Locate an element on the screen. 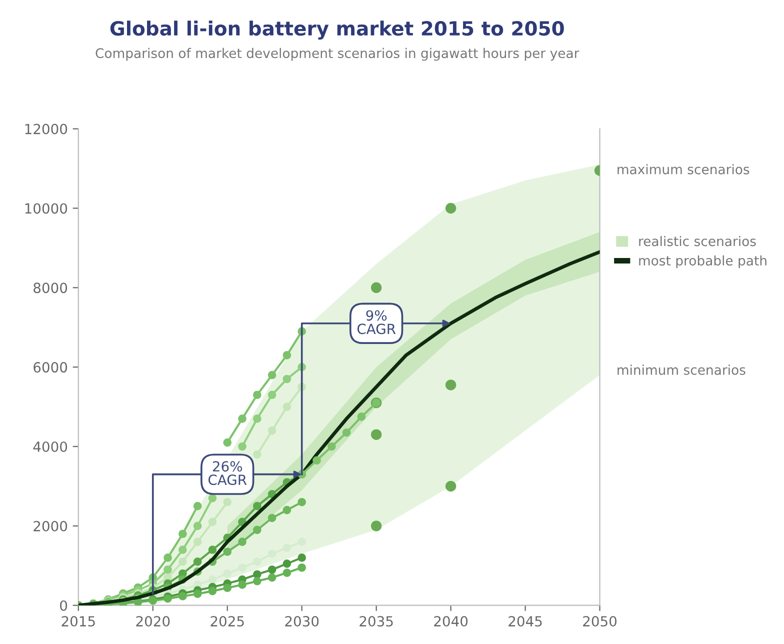  x-tick-label: 2015 is located at coordinates (78, 621).